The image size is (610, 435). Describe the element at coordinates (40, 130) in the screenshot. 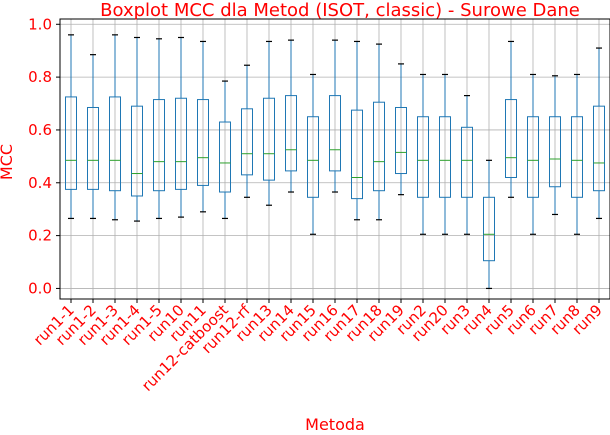

I see `y-tick-label: 0.6` at that location.